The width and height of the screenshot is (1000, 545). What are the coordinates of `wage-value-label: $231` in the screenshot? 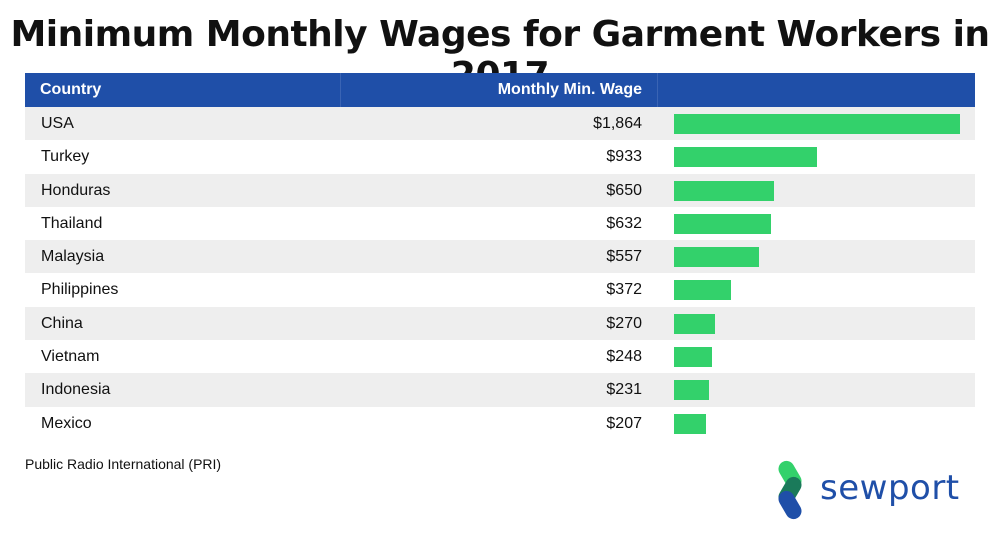 It's located at (624, 390).